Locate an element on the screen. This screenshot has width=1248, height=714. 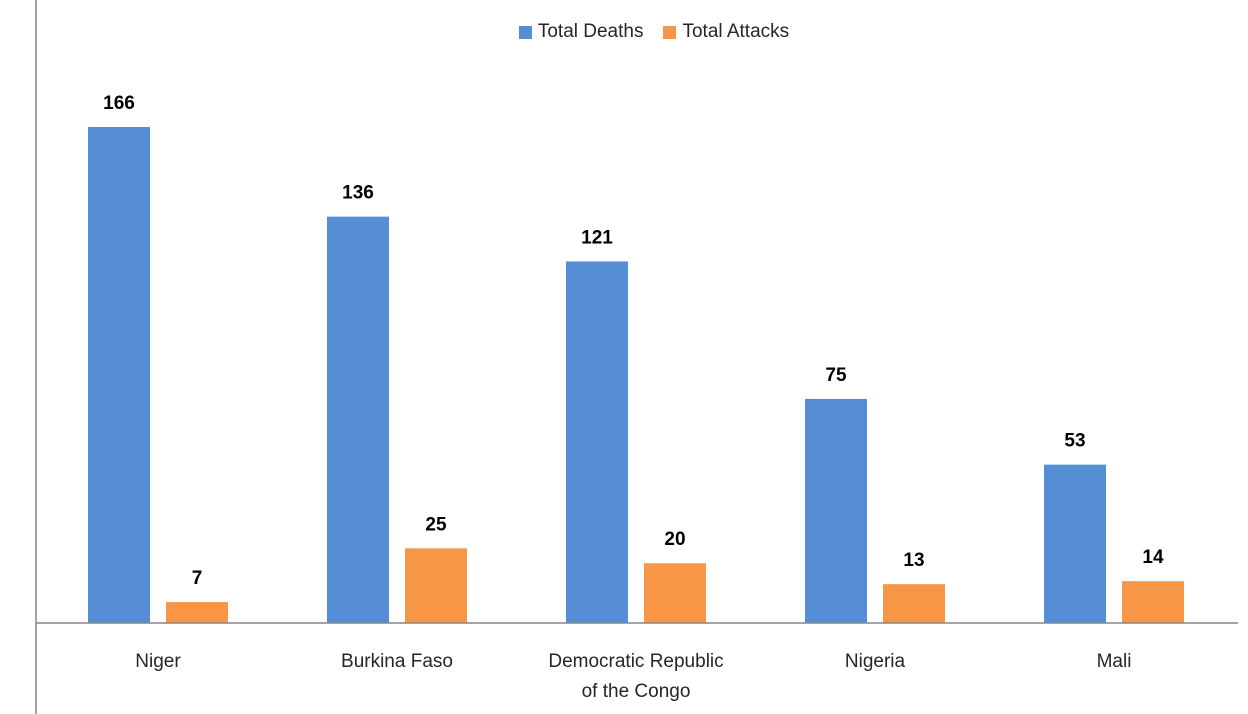
bar-total-deaths-nigeria is located at coordinates (836, 510).